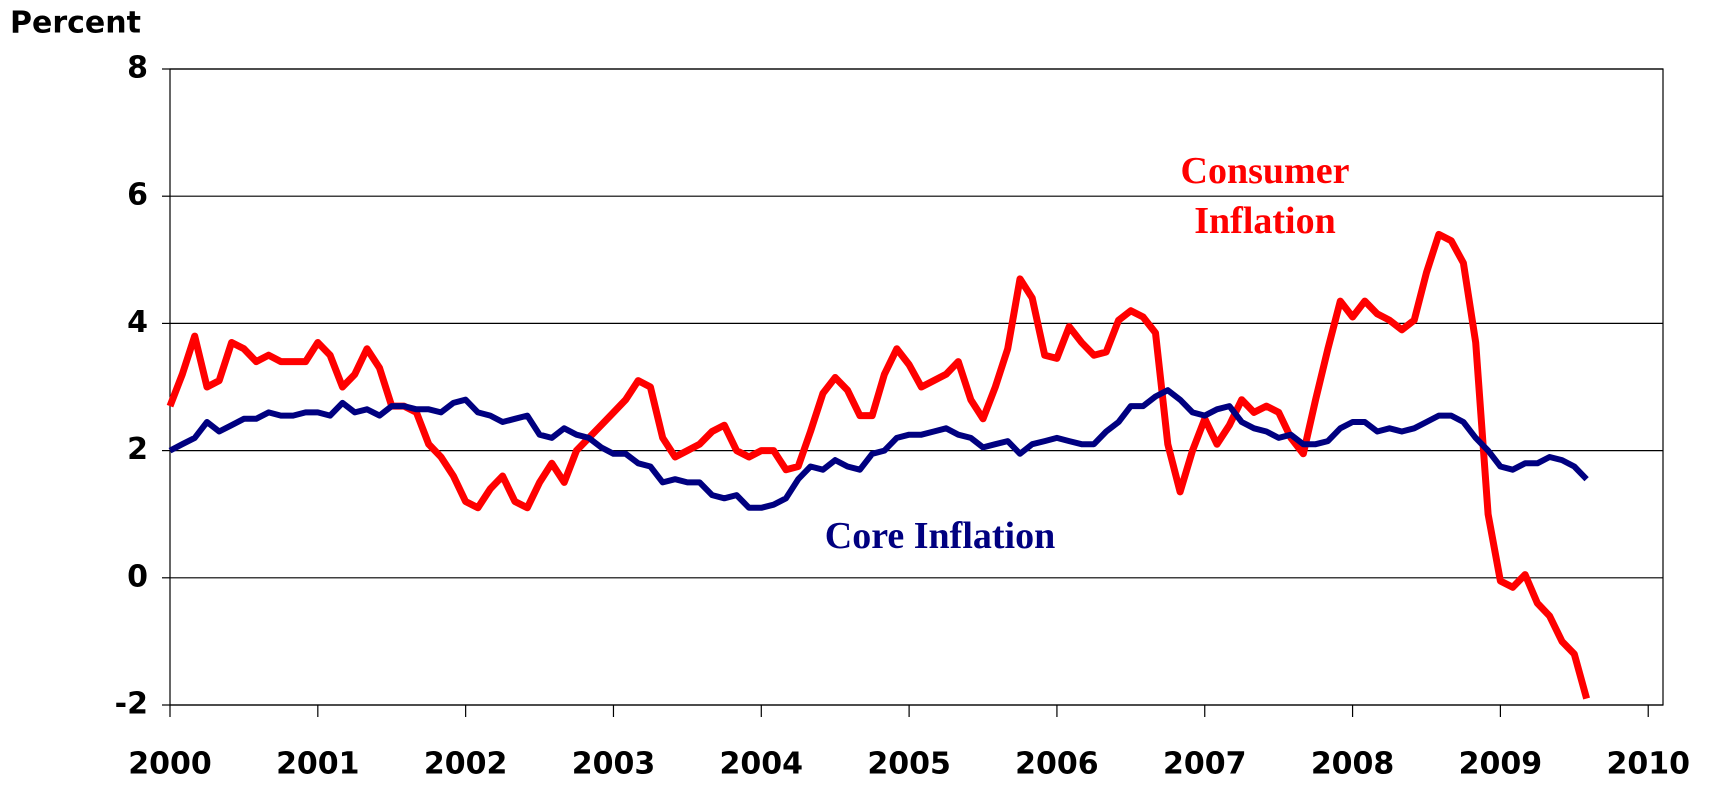 The height and width of the screenshot is (785, 1715). Describe the element at coordinates (1501, 764) in the screenshot. I see `x-tick-label: 2009` at that location.